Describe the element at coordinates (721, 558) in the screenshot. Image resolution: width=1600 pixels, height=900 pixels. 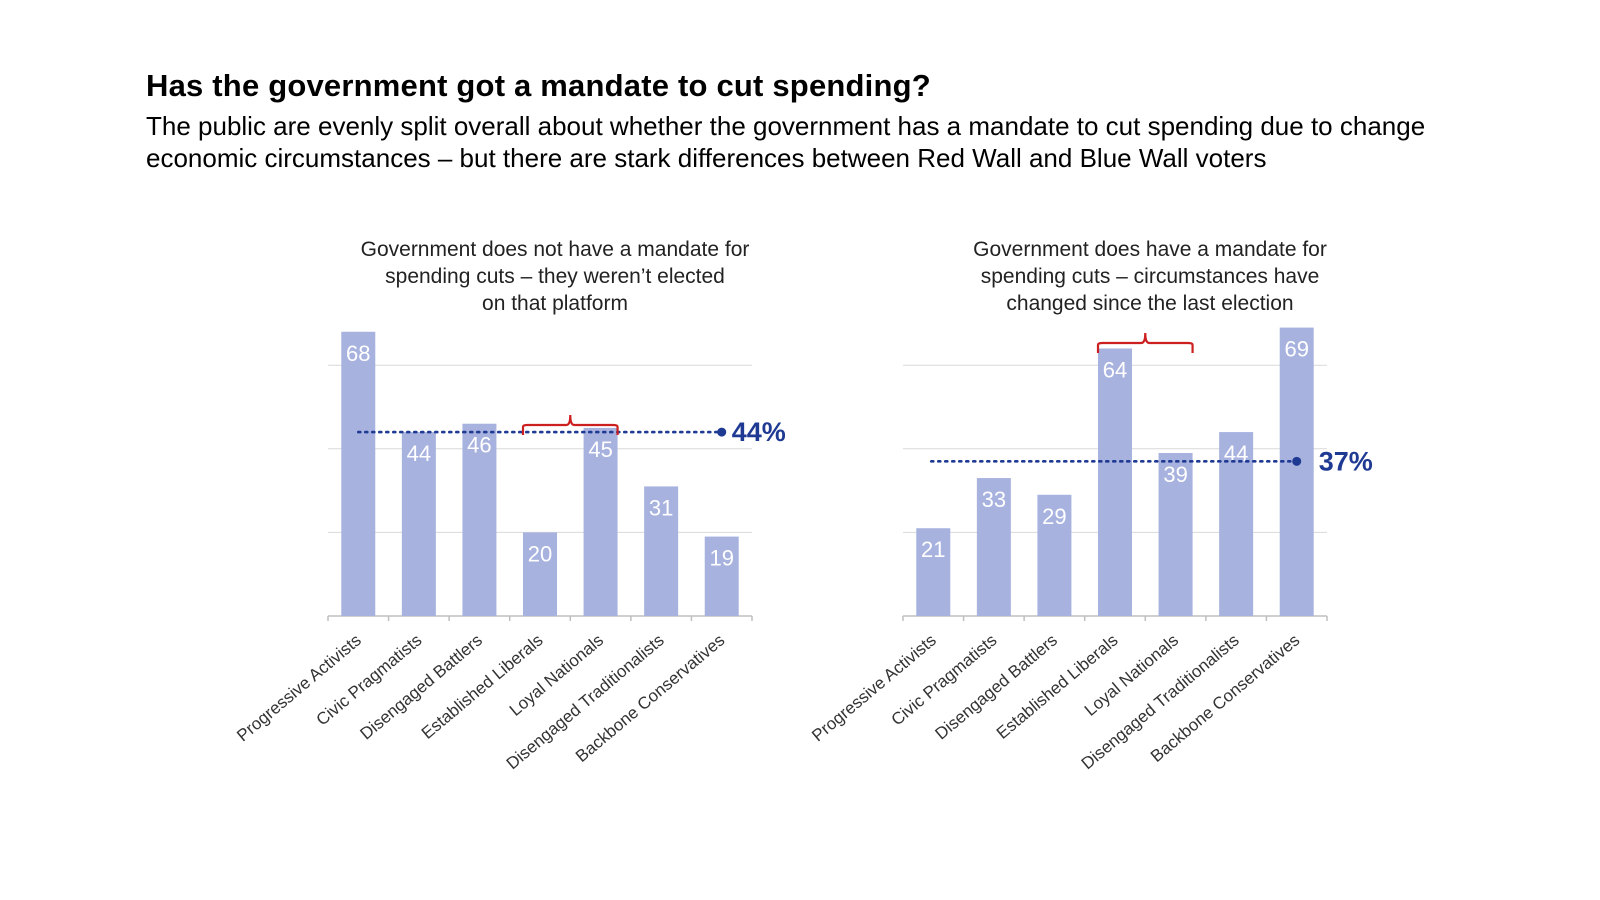
I see `chart1-bar-value-label: 19` at that location.